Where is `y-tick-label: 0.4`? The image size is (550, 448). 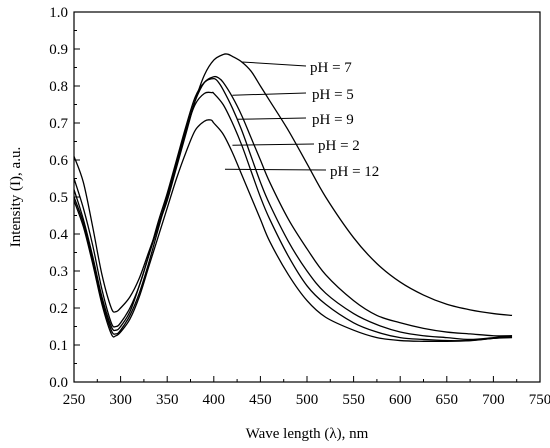 y-tick-label: 0.4 is located at coordinates (58, 235).